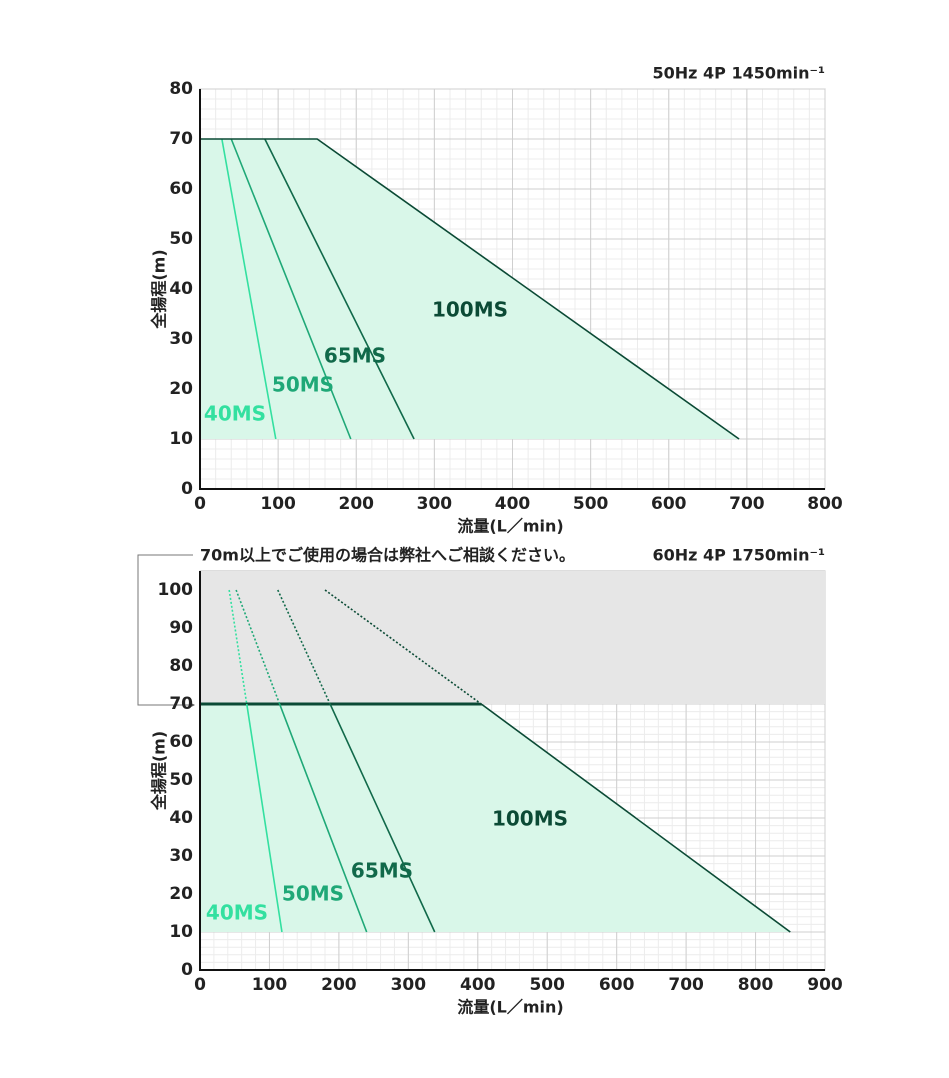  Describe the element at coordinates (176, 590) in the screenshot. I see `y-tick-label: 100` at that location.